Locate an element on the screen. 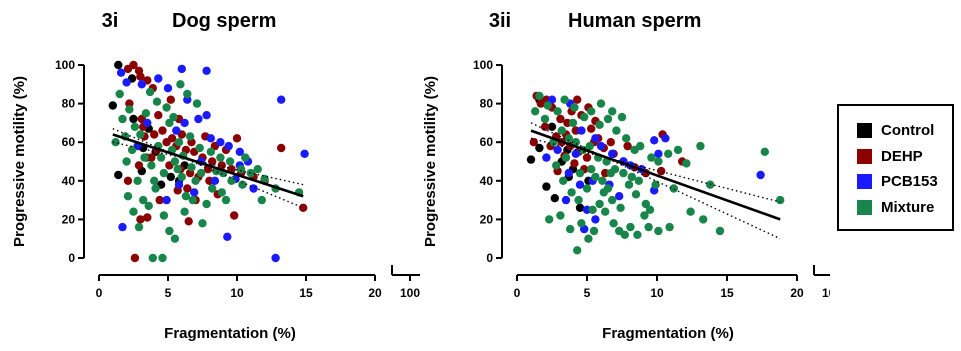 The image size is (961, 351). legend-swatch-control is located at coordinates (864, 130).